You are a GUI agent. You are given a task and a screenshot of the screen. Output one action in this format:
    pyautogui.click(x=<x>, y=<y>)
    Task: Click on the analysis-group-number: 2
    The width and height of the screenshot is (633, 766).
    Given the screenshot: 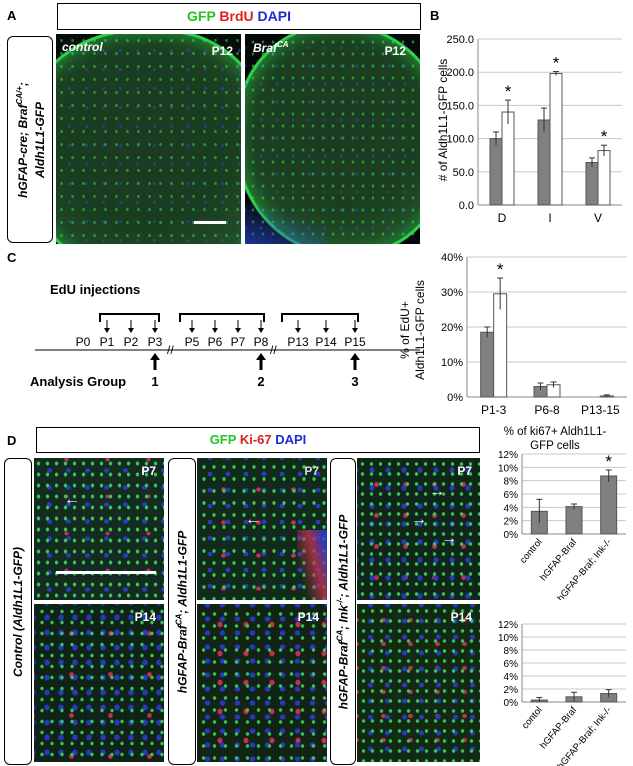 What is the action you would take?
    pyautogui.click(x=260, y=381)
    